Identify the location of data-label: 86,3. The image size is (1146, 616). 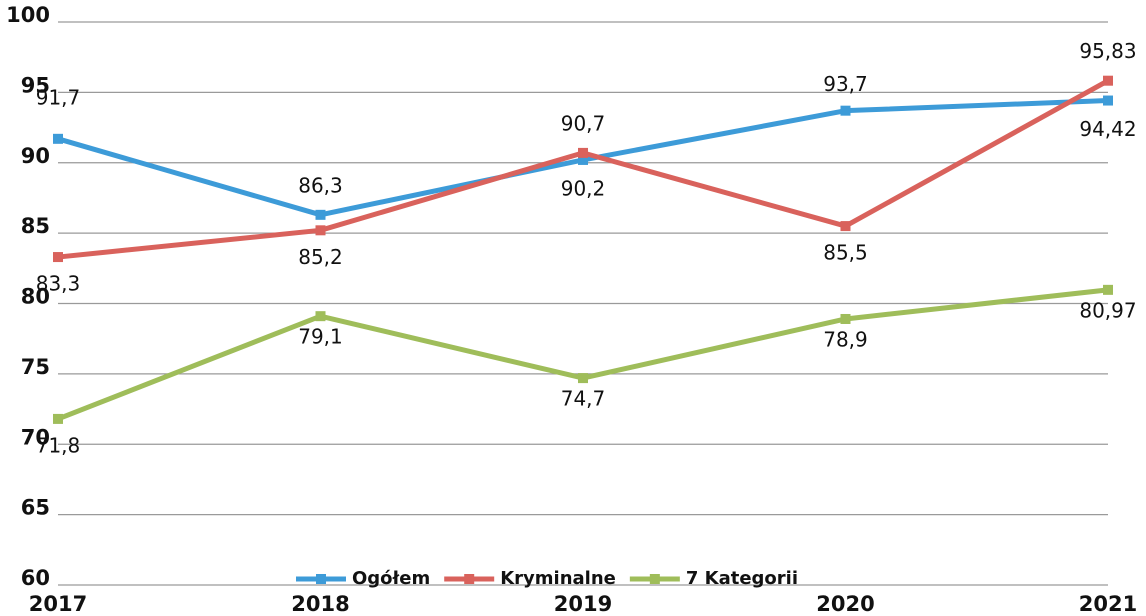
(320, 185).